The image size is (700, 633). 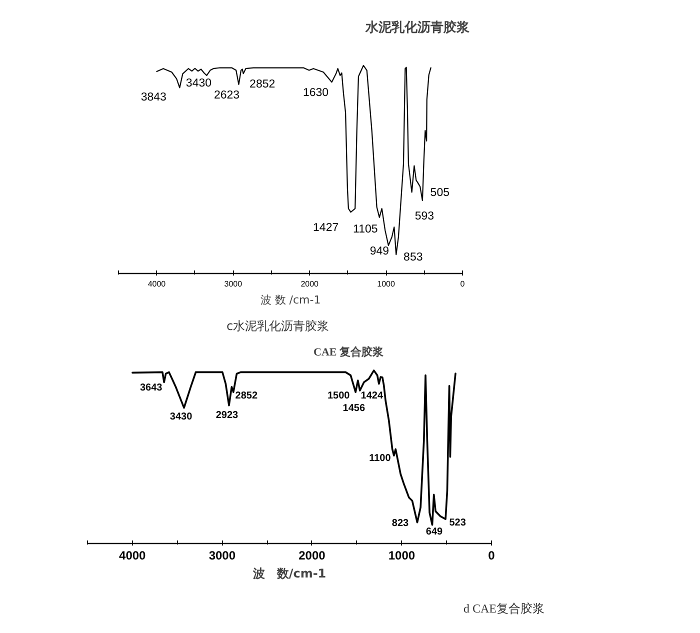 What do you see at coordinates (290, 300) in the screenshot?
I see `x-axis-title: 波 数 /cm-1` at bounding box center [290, 300].